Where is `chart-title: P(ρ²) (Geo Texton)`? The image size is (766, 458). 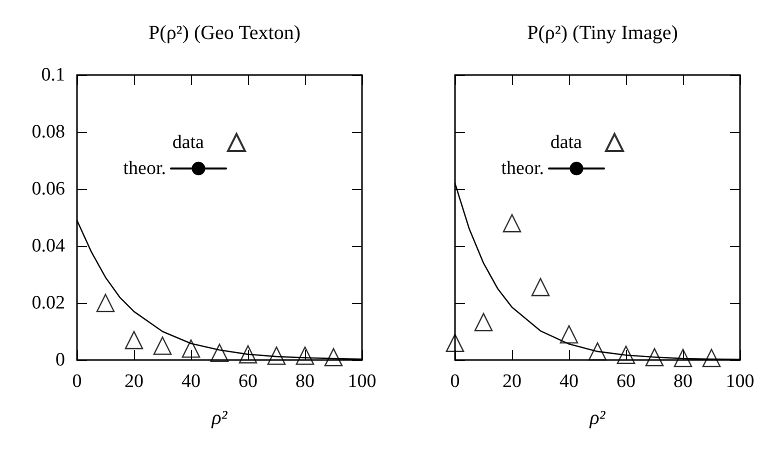 chart-title: P(ρ²) (Geo Texton) is located at coordinates (224, 33).